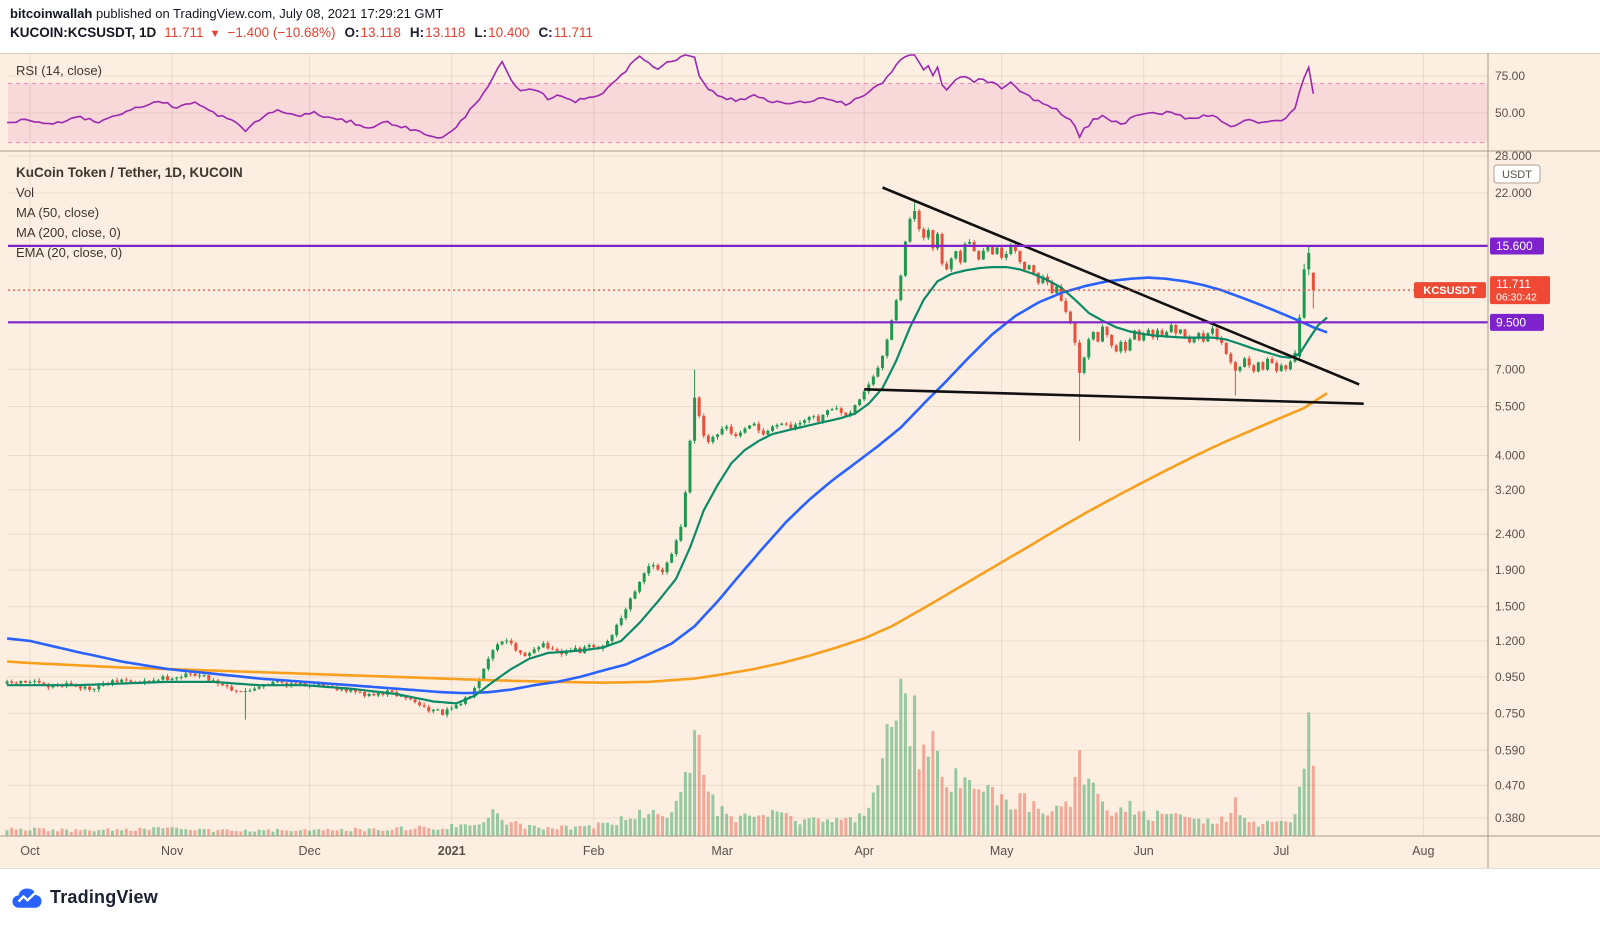 This screenshot has width=1600, height=926. What do you see at coordinates (215, 34) in the screenshot?
I see `down-arrow-icon: ▼` at bounding box center [215, 34].